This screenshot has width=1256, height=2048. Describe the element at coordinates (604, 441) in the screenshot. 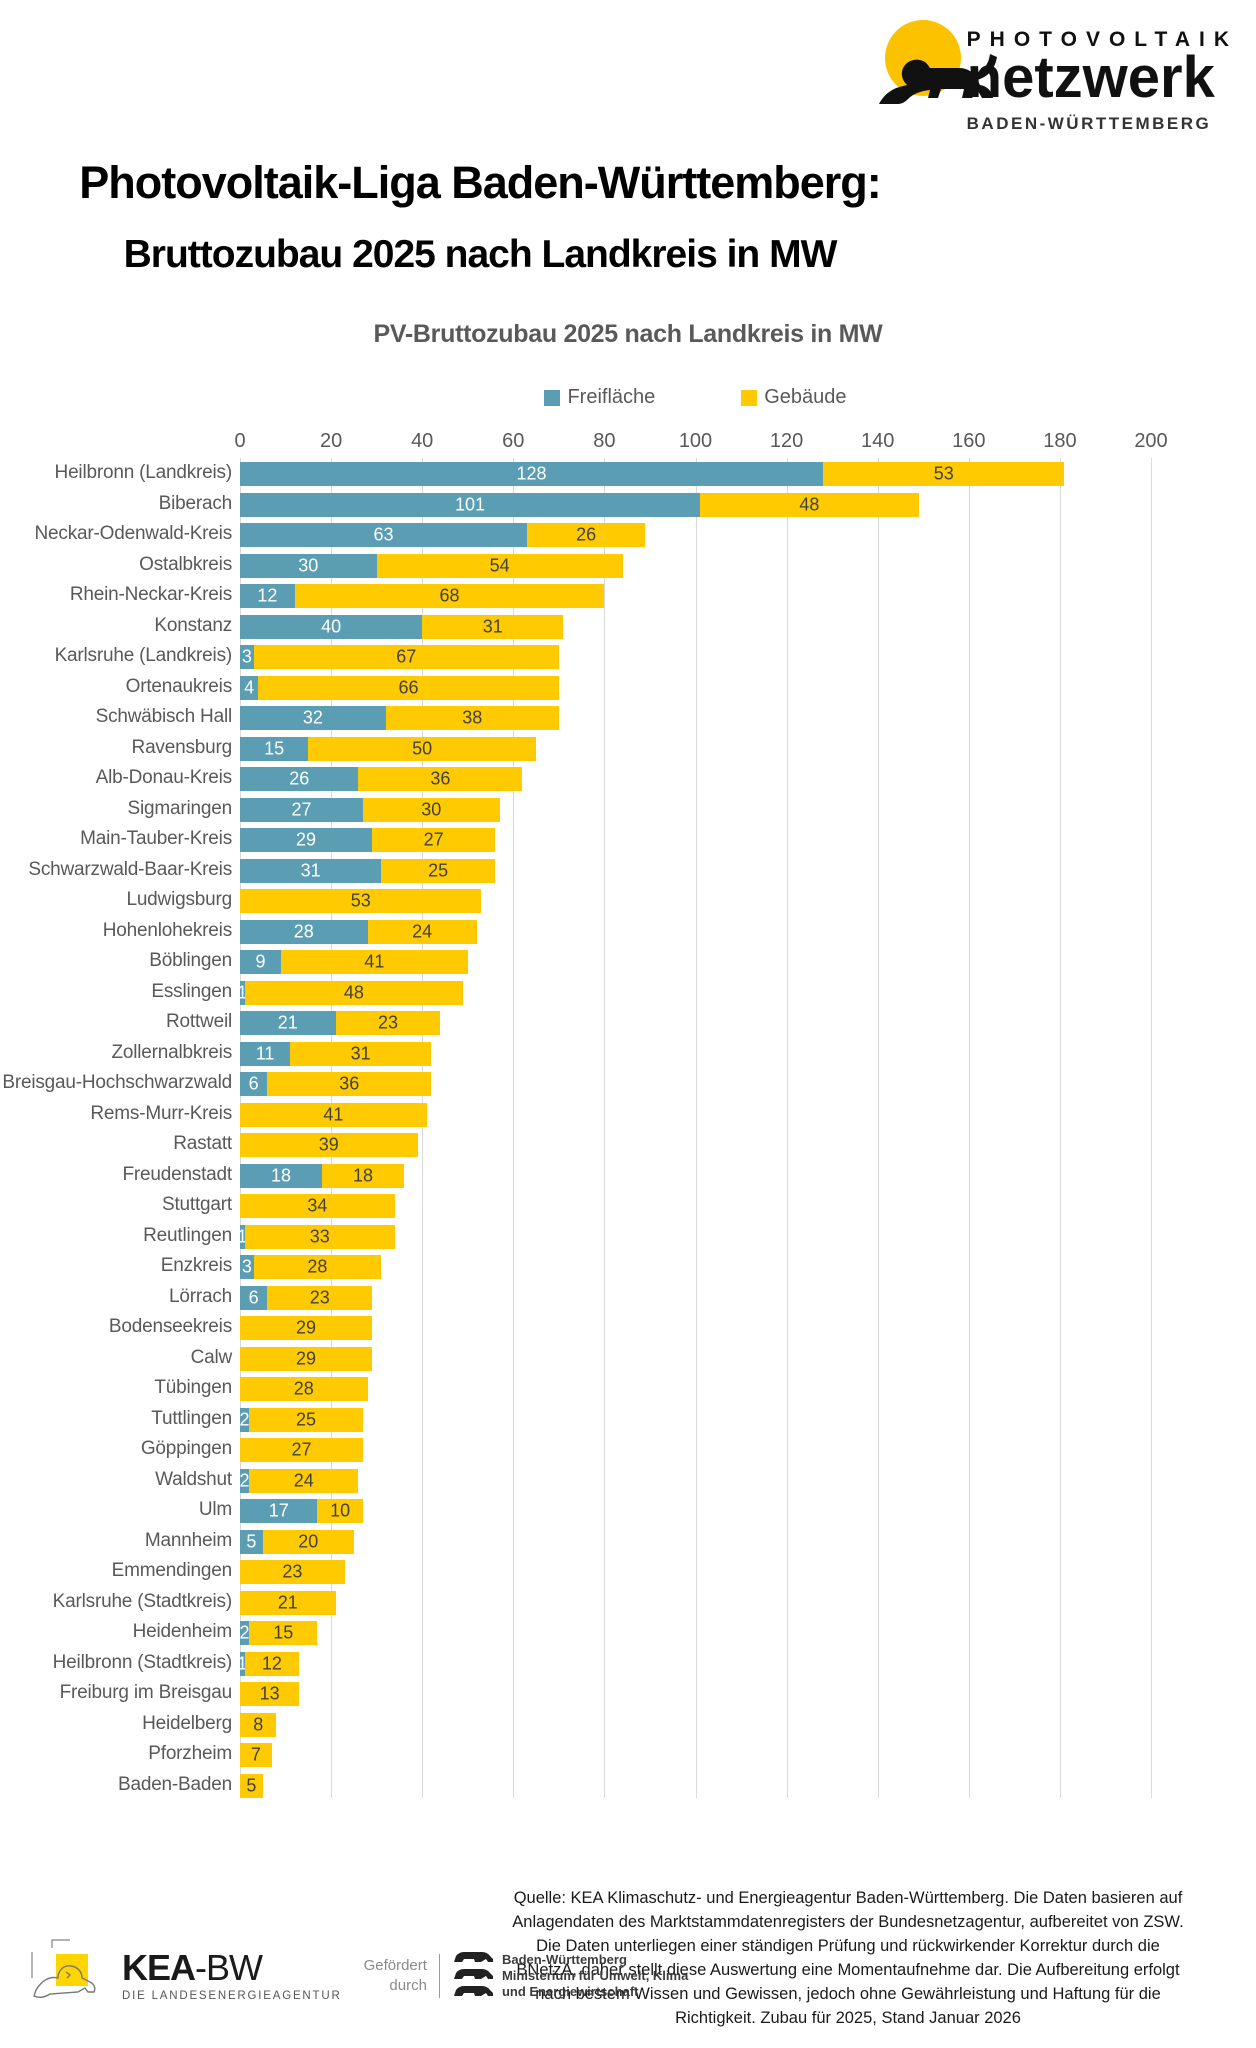

I see `x-axis-tick: 80` at that location.